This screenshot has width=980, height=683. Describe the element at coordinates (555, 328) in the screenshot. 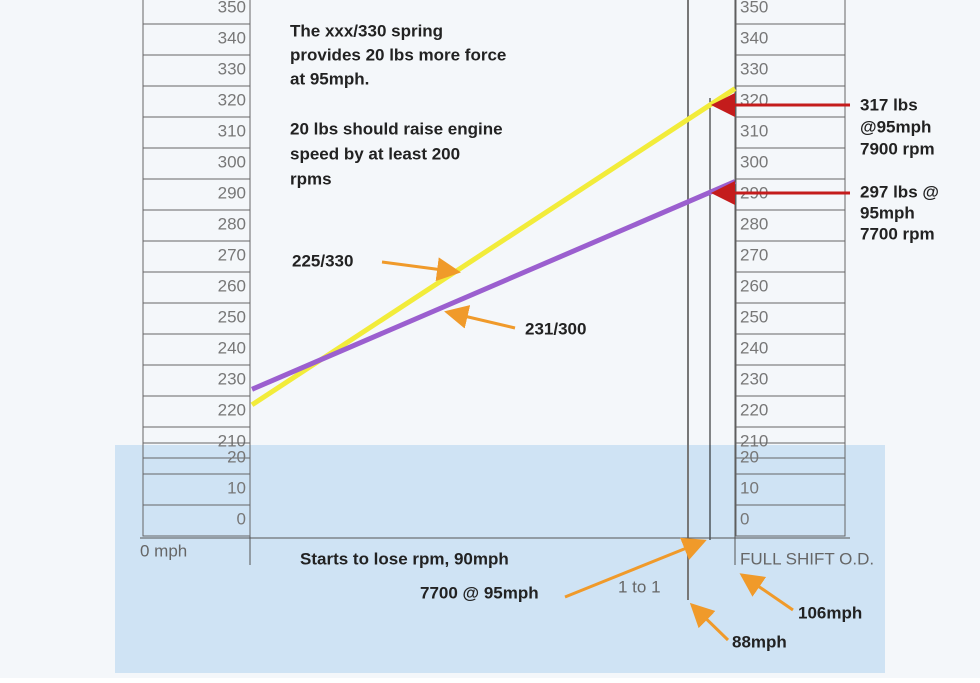

I see `line-label: 231/300` at that location.